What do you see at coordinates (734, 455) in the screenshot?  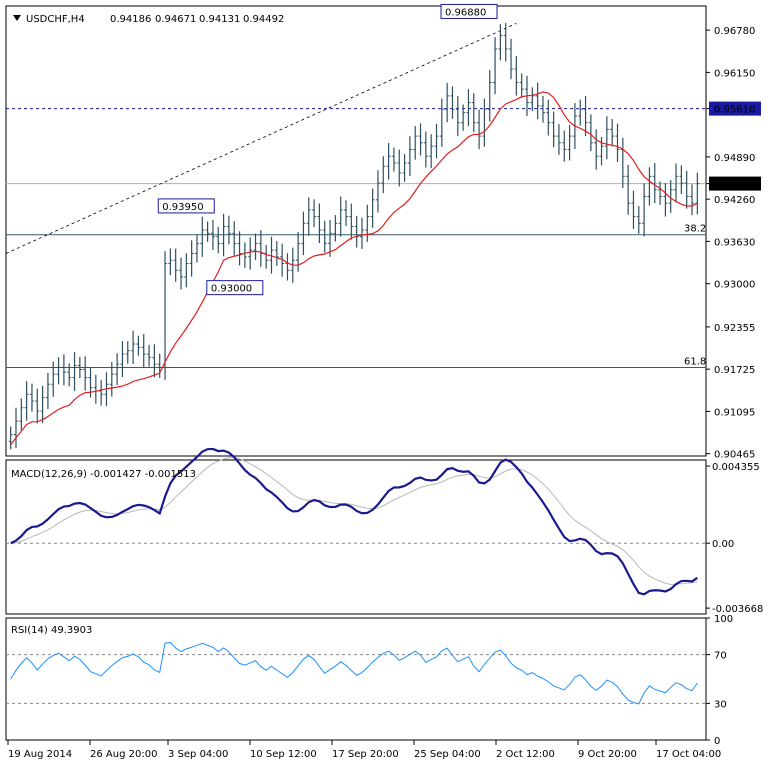 I see `price-tick-label: 0.90465` at bounding box center [734, 455].